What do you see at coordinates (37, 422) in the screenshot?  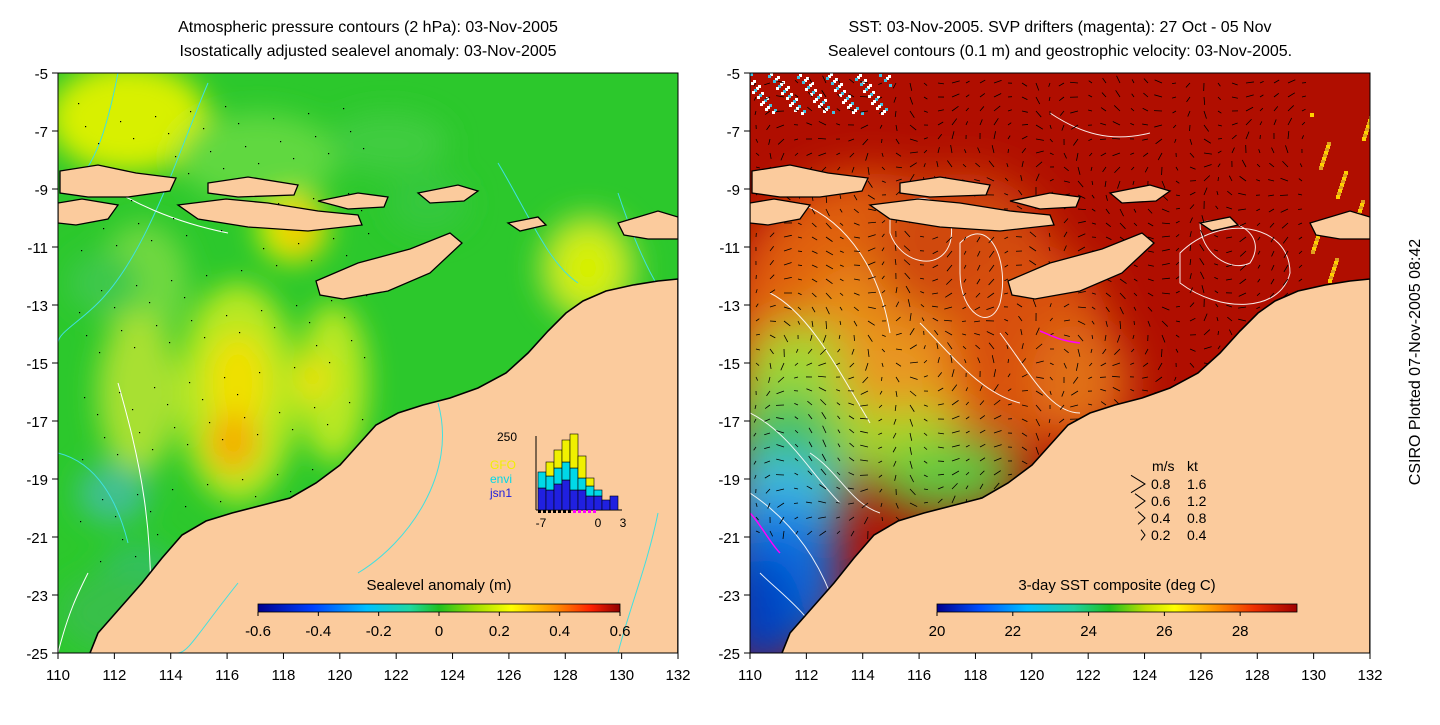 I see `y-tick-label: -17` at bounding box center [37, 422].